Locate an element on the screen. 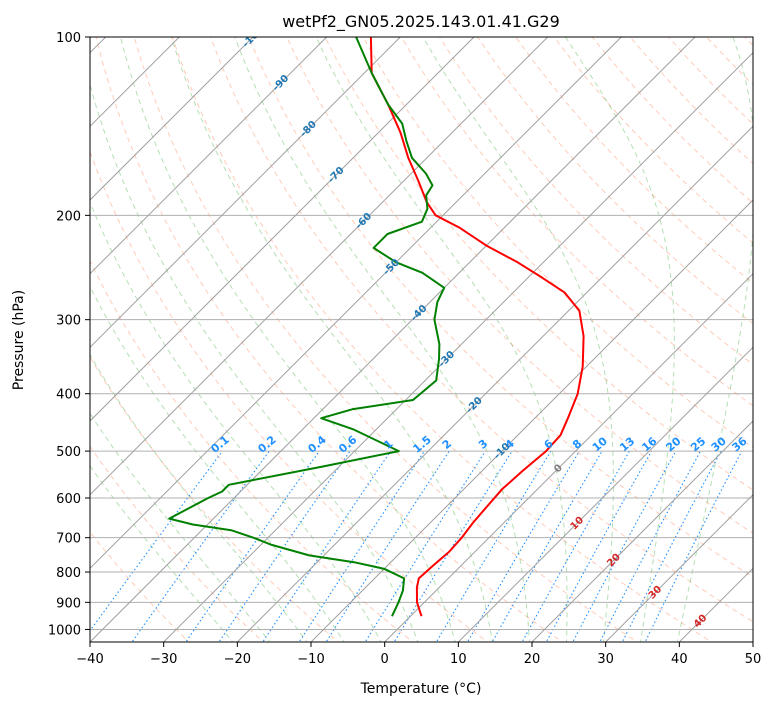 The image size is (775, 708). y-tick-label: 300 is located at coordinates (68, 321).